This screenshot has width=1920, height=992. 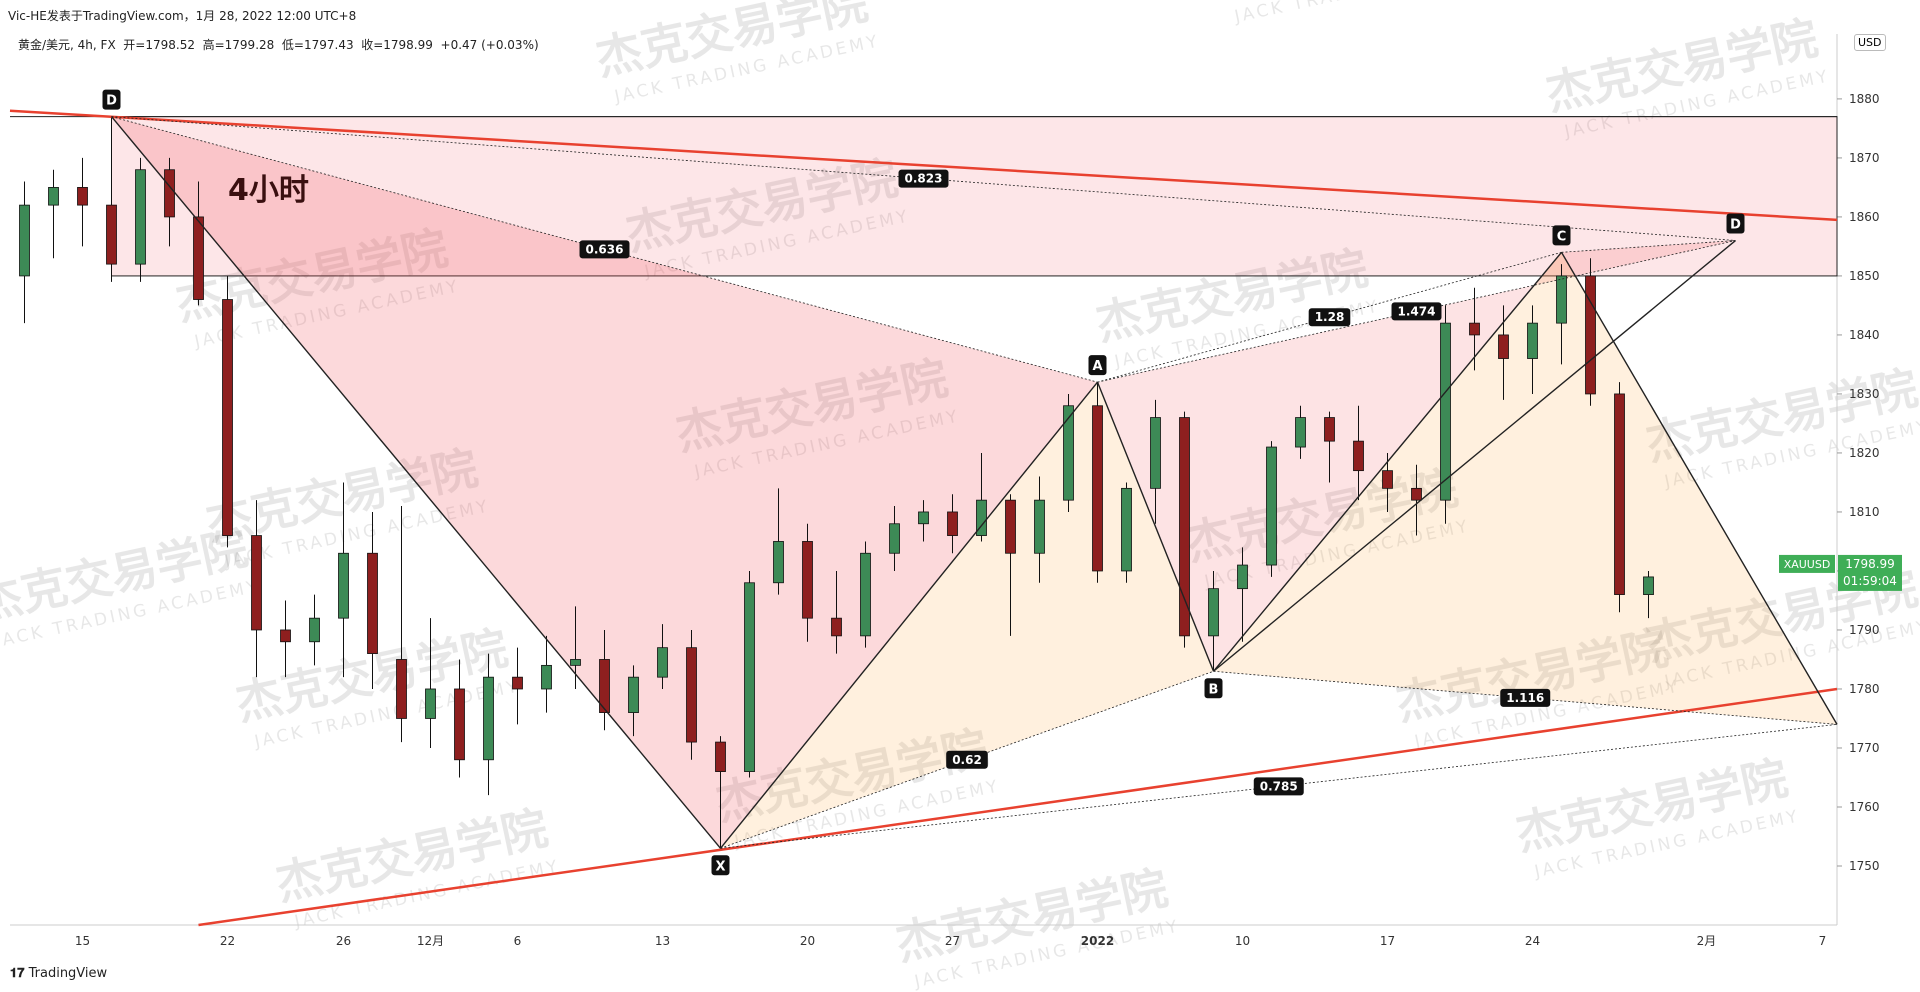 What do you see at coordinates (1532, 941) in the screenshot?
I see `x-tick-label: 24` at bounding box center [1532, 941].